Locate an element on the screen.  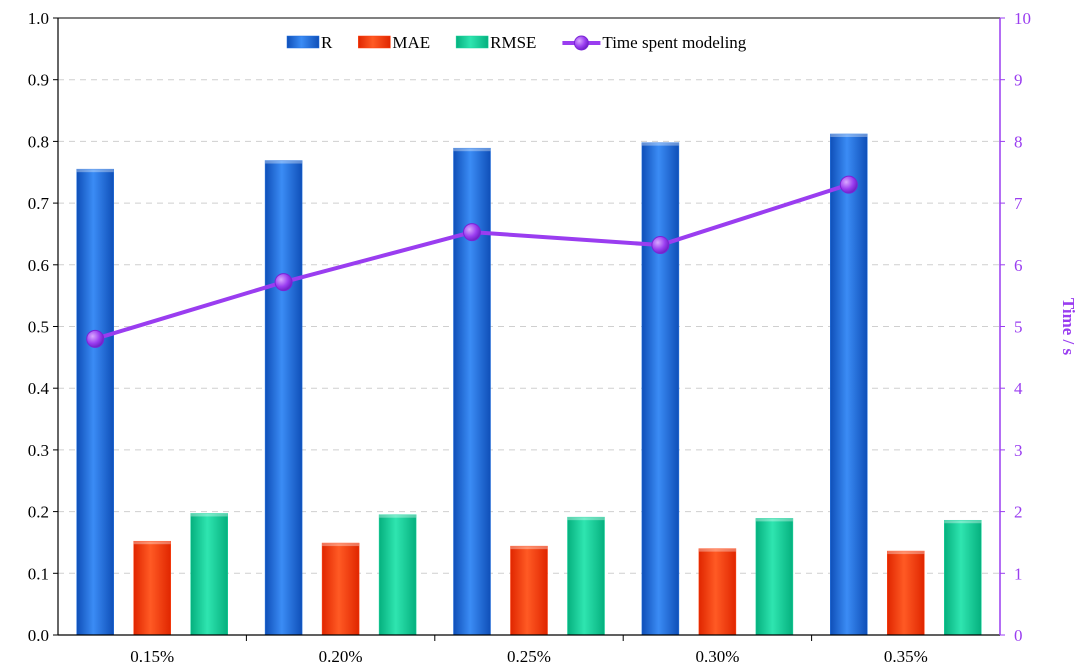
x-tick-label: 0.35% is located at coordinates (906, 656).